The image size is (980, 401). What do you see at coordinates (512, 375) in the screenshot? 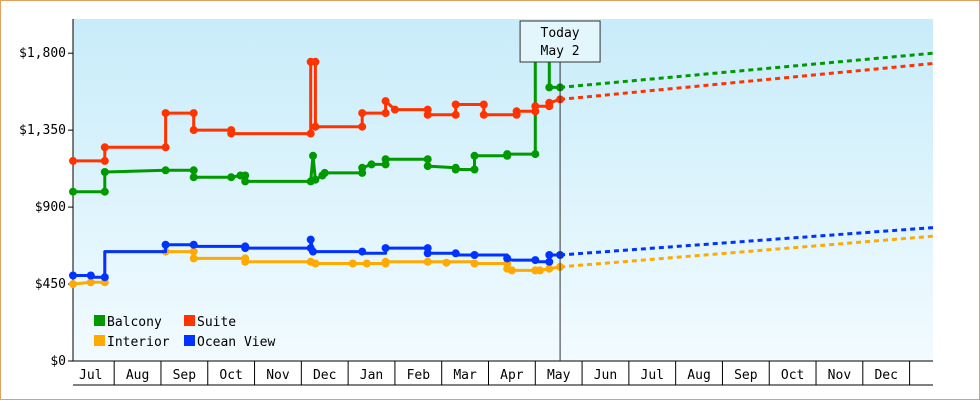
I see `x-tick-label: Apr` at bounding box center [512, 375].